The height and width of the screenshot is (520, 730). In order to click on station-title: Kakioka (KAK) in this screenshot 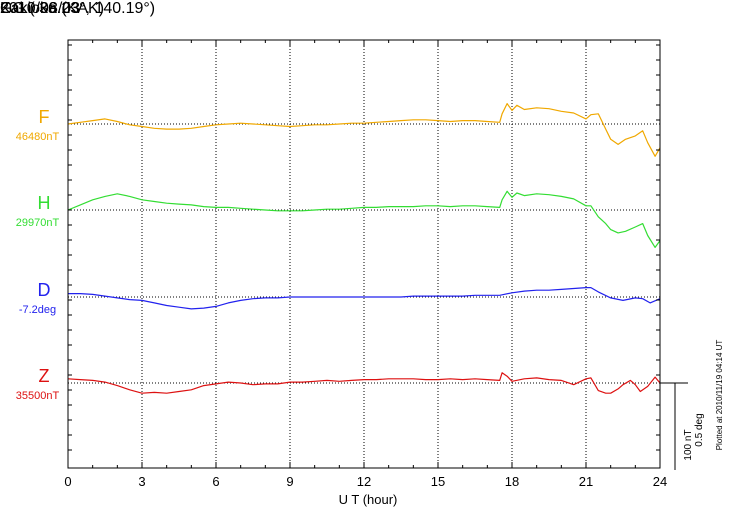, I will do `click(52, 8)`.